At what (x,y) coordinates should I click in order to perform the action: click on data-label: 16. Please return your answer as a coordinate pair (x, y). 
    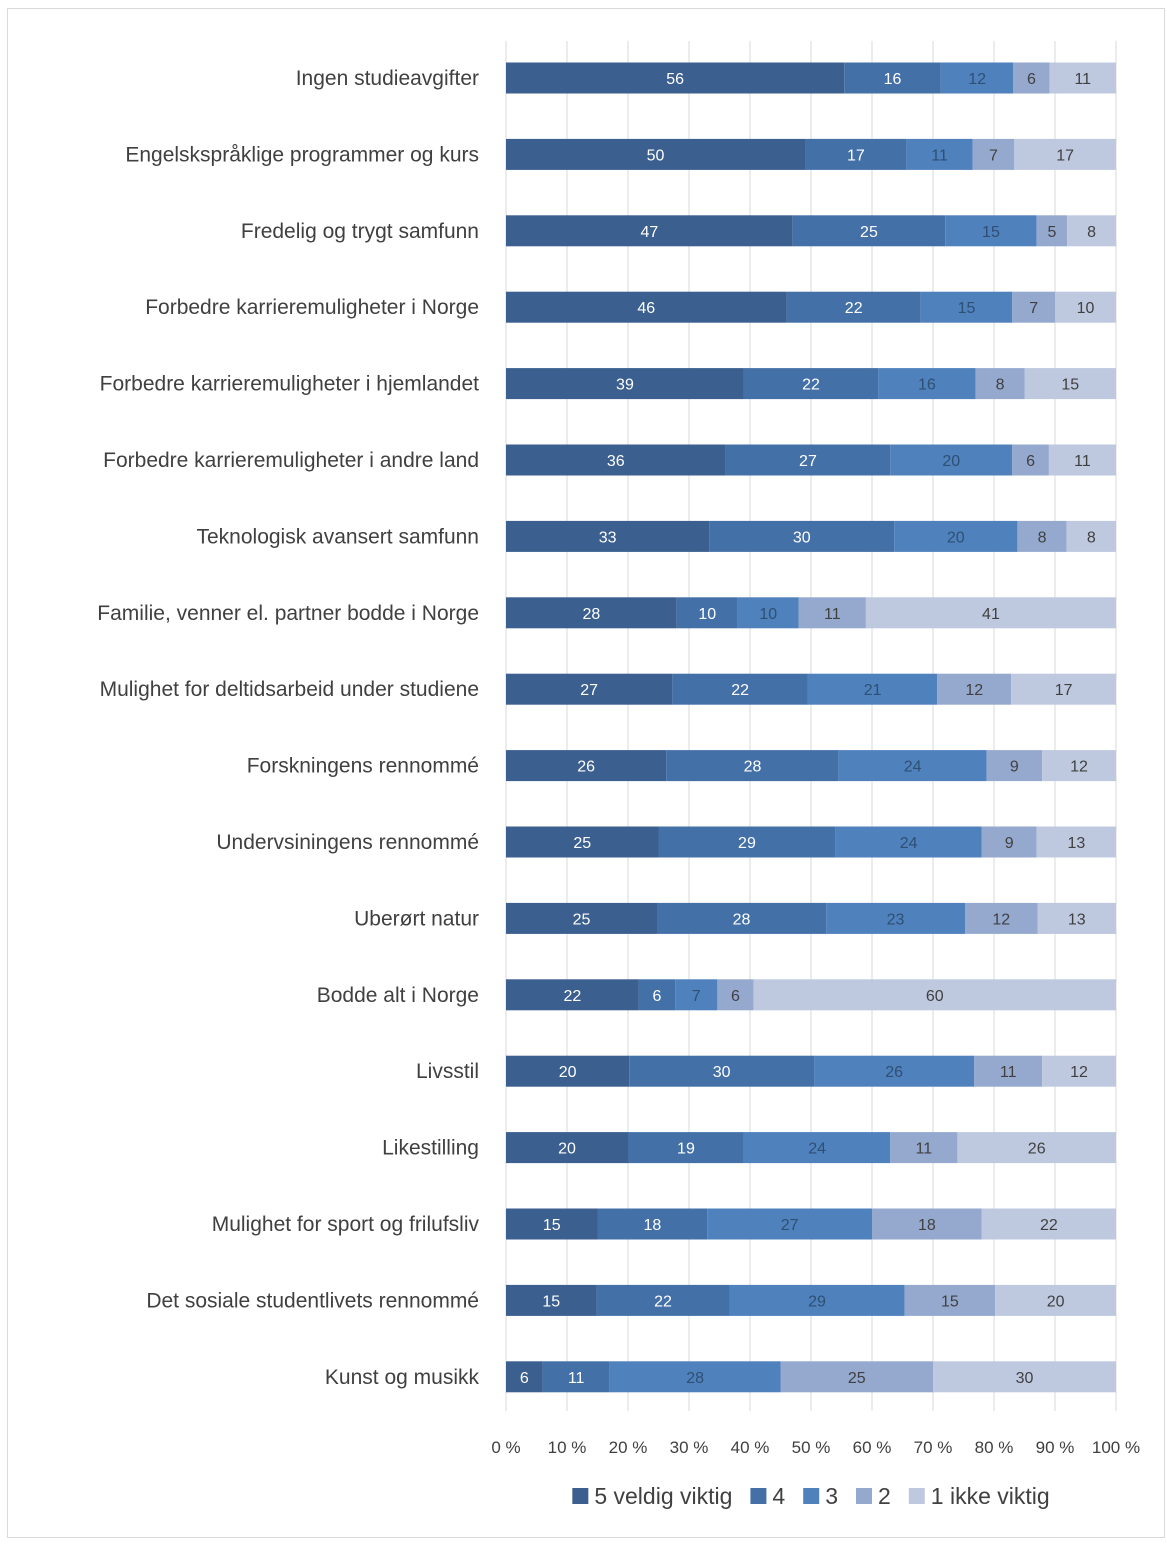
    Looking at the image, I should click on (927, 385).